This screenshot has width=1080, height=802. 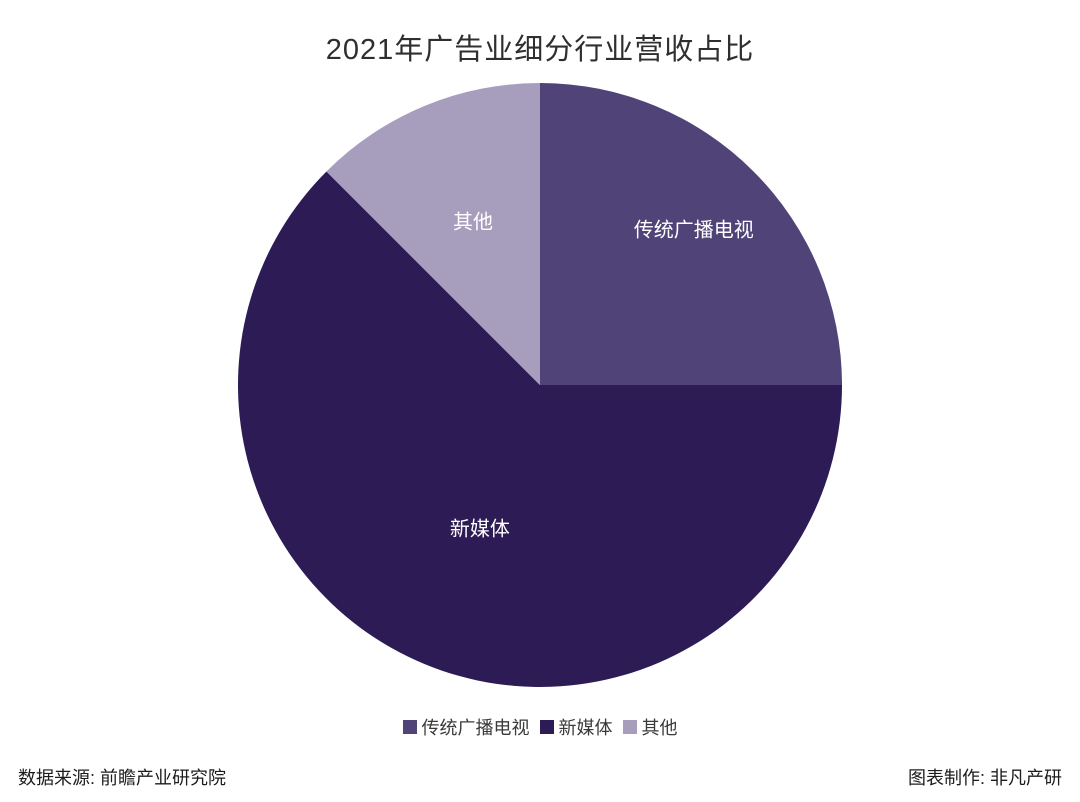 I want to click on footer: 数据来源: 前瞻产业研究院 图表制作: 非凡产研, so click(x=540, y=777).